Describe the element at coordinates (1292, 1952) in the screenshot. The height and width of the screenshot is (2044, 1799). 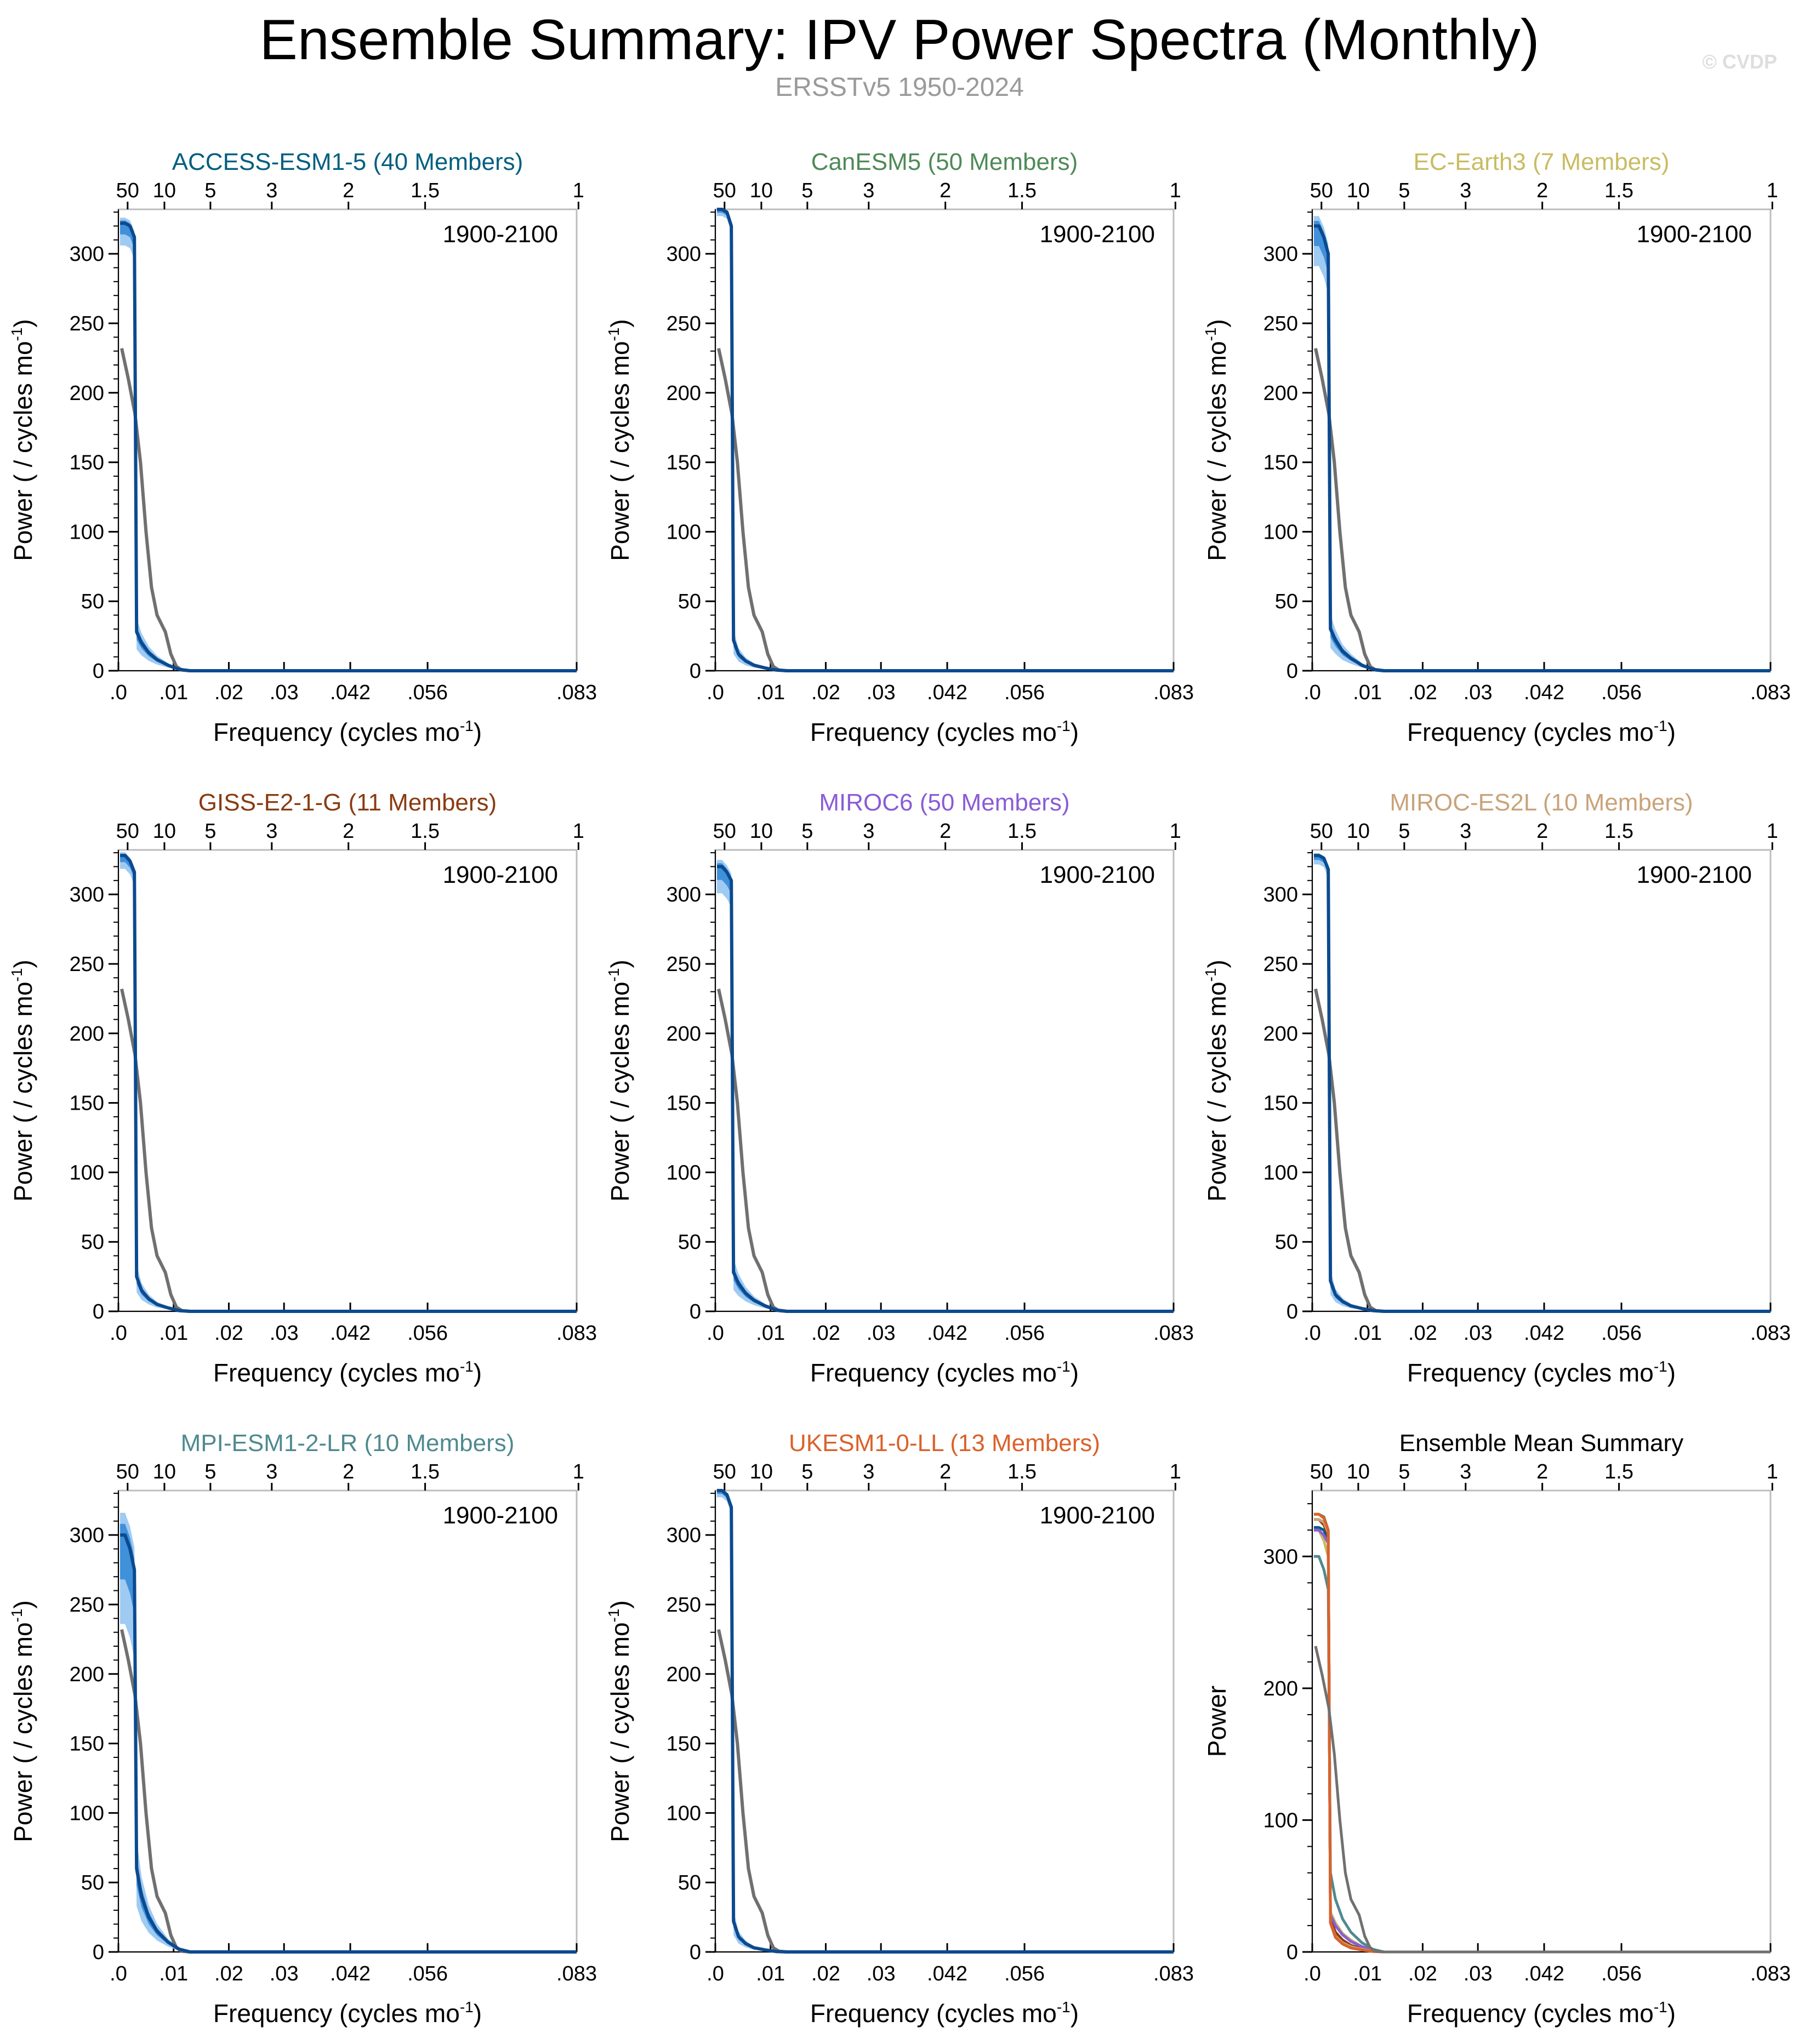
I see `y-tick-label: 0` at that location.